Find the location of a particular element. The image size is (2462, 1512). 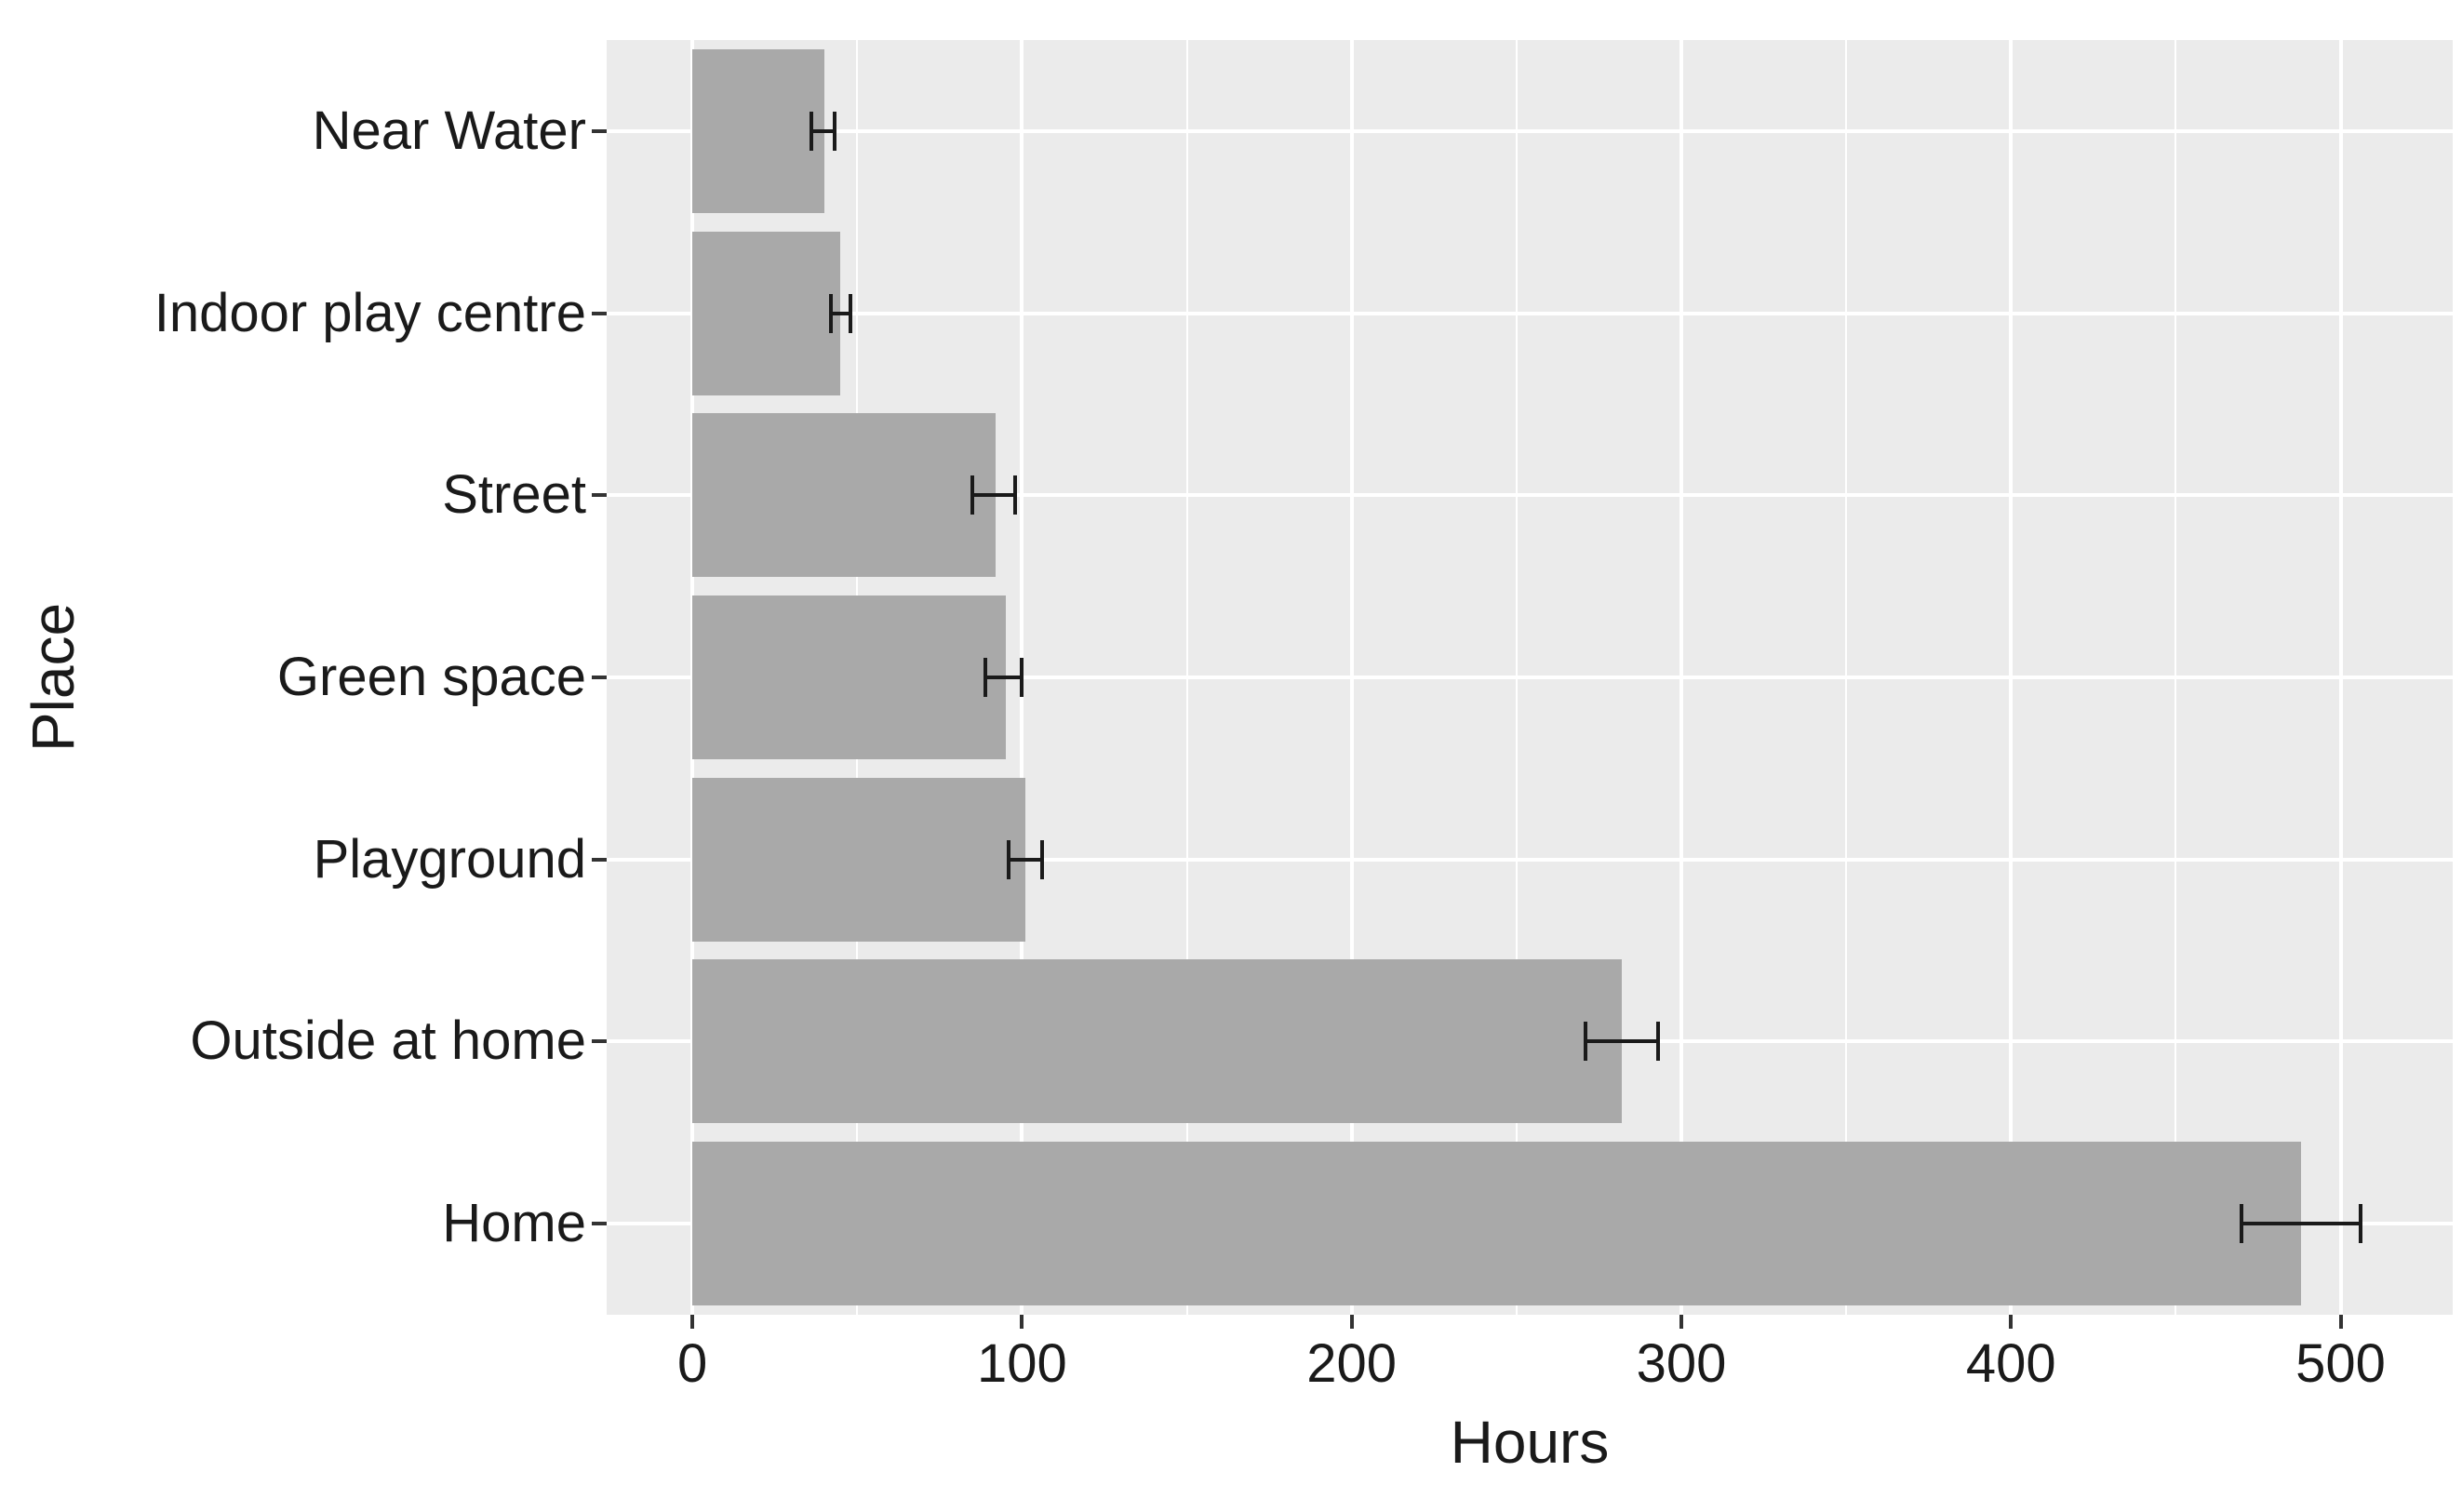

errorbar-line-near-water is located at coordinates (822, 130).